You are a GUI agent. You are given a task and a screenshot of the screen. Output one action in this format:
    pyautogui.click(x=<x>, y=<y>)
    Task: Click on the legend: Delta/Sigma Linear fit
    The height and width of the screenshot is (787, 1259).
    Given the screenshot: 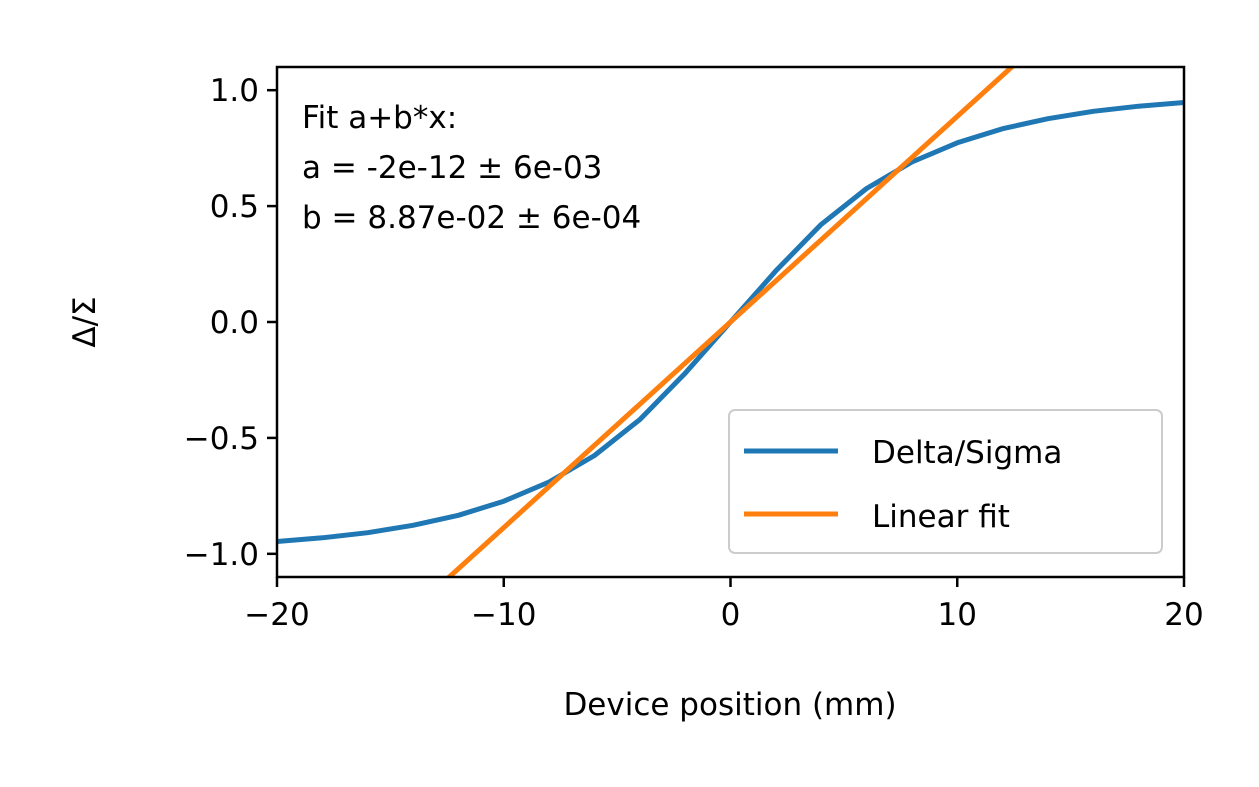 What is the action you would take?
    pyautogui.click(x=945, y=481)
    